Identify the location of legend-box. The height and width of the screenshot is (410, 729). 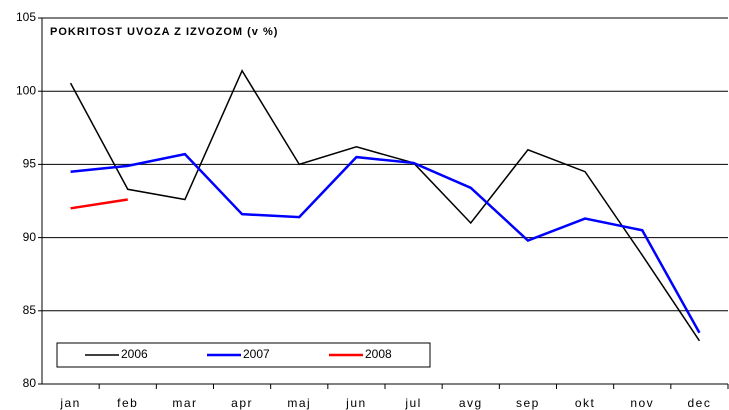
(243, 355).